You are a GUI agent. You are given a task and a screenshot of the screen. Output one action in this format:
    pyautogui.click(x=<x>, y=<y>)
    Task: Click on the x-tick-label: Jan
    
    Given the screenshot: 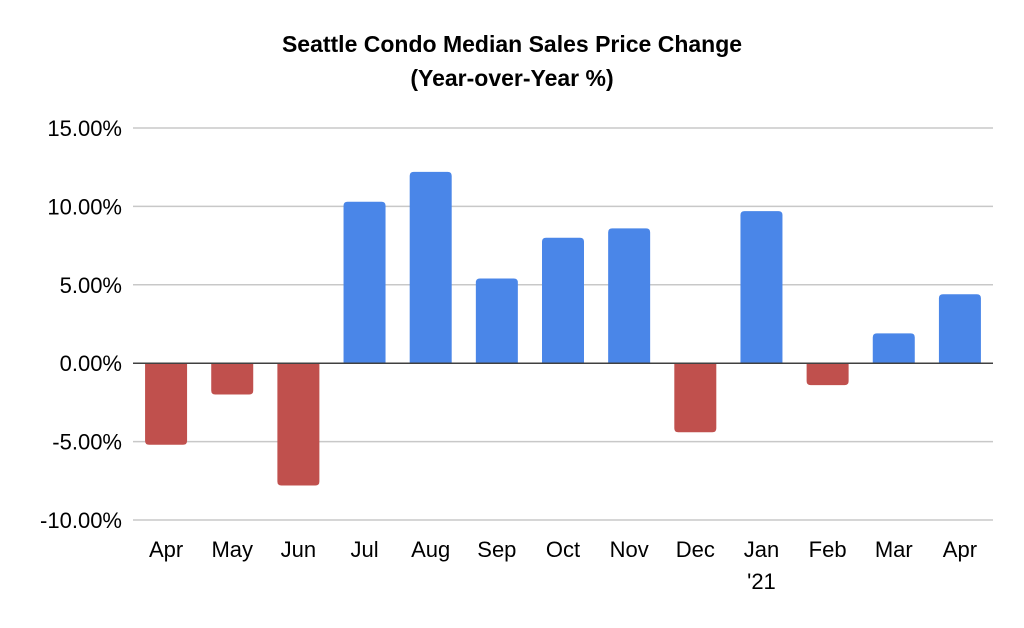 What is the action you would take?
    pyautogui.click(x=761, y=549)
    